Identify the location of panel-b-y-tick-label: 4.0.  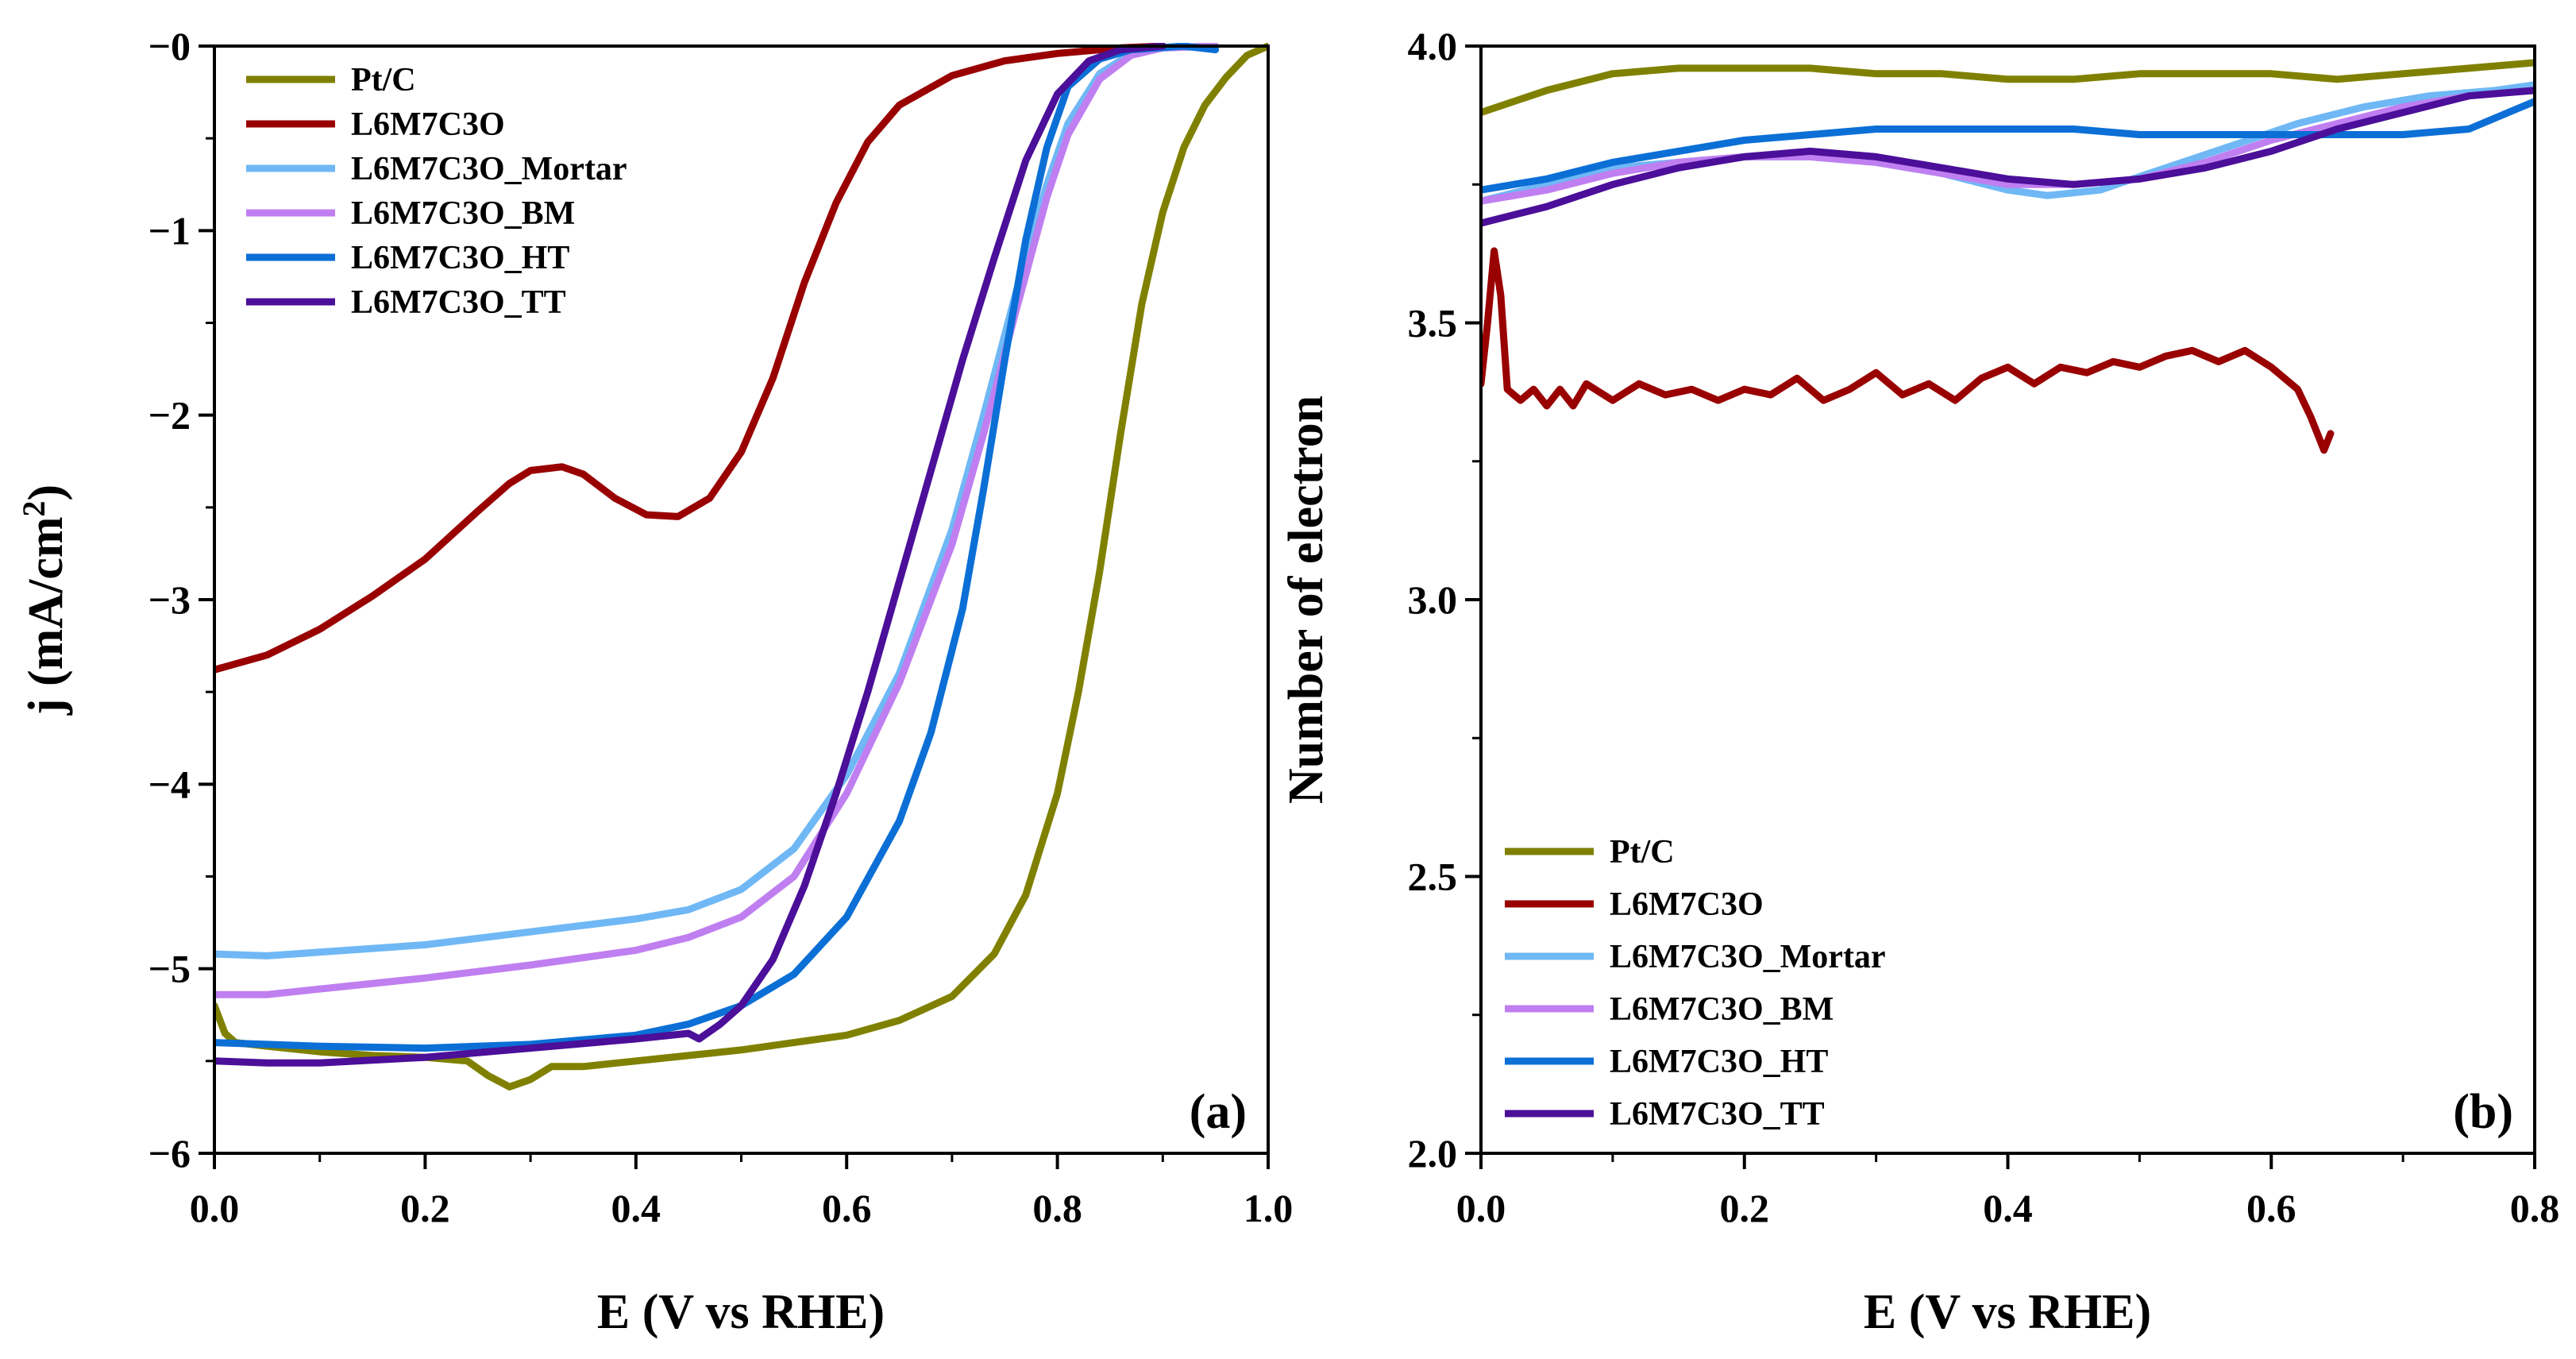
(1433, 46).